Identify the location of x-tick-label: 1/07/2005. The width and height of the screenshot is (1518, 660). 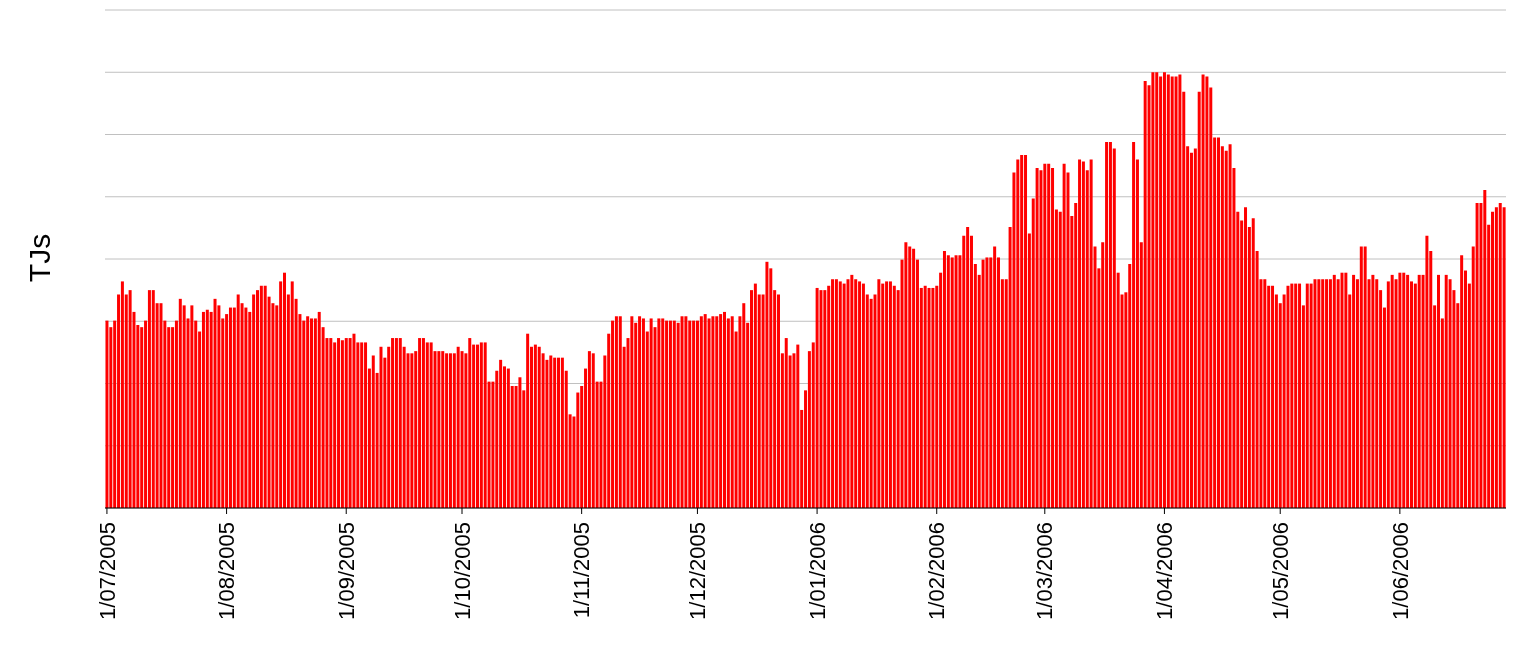
(107, 571).